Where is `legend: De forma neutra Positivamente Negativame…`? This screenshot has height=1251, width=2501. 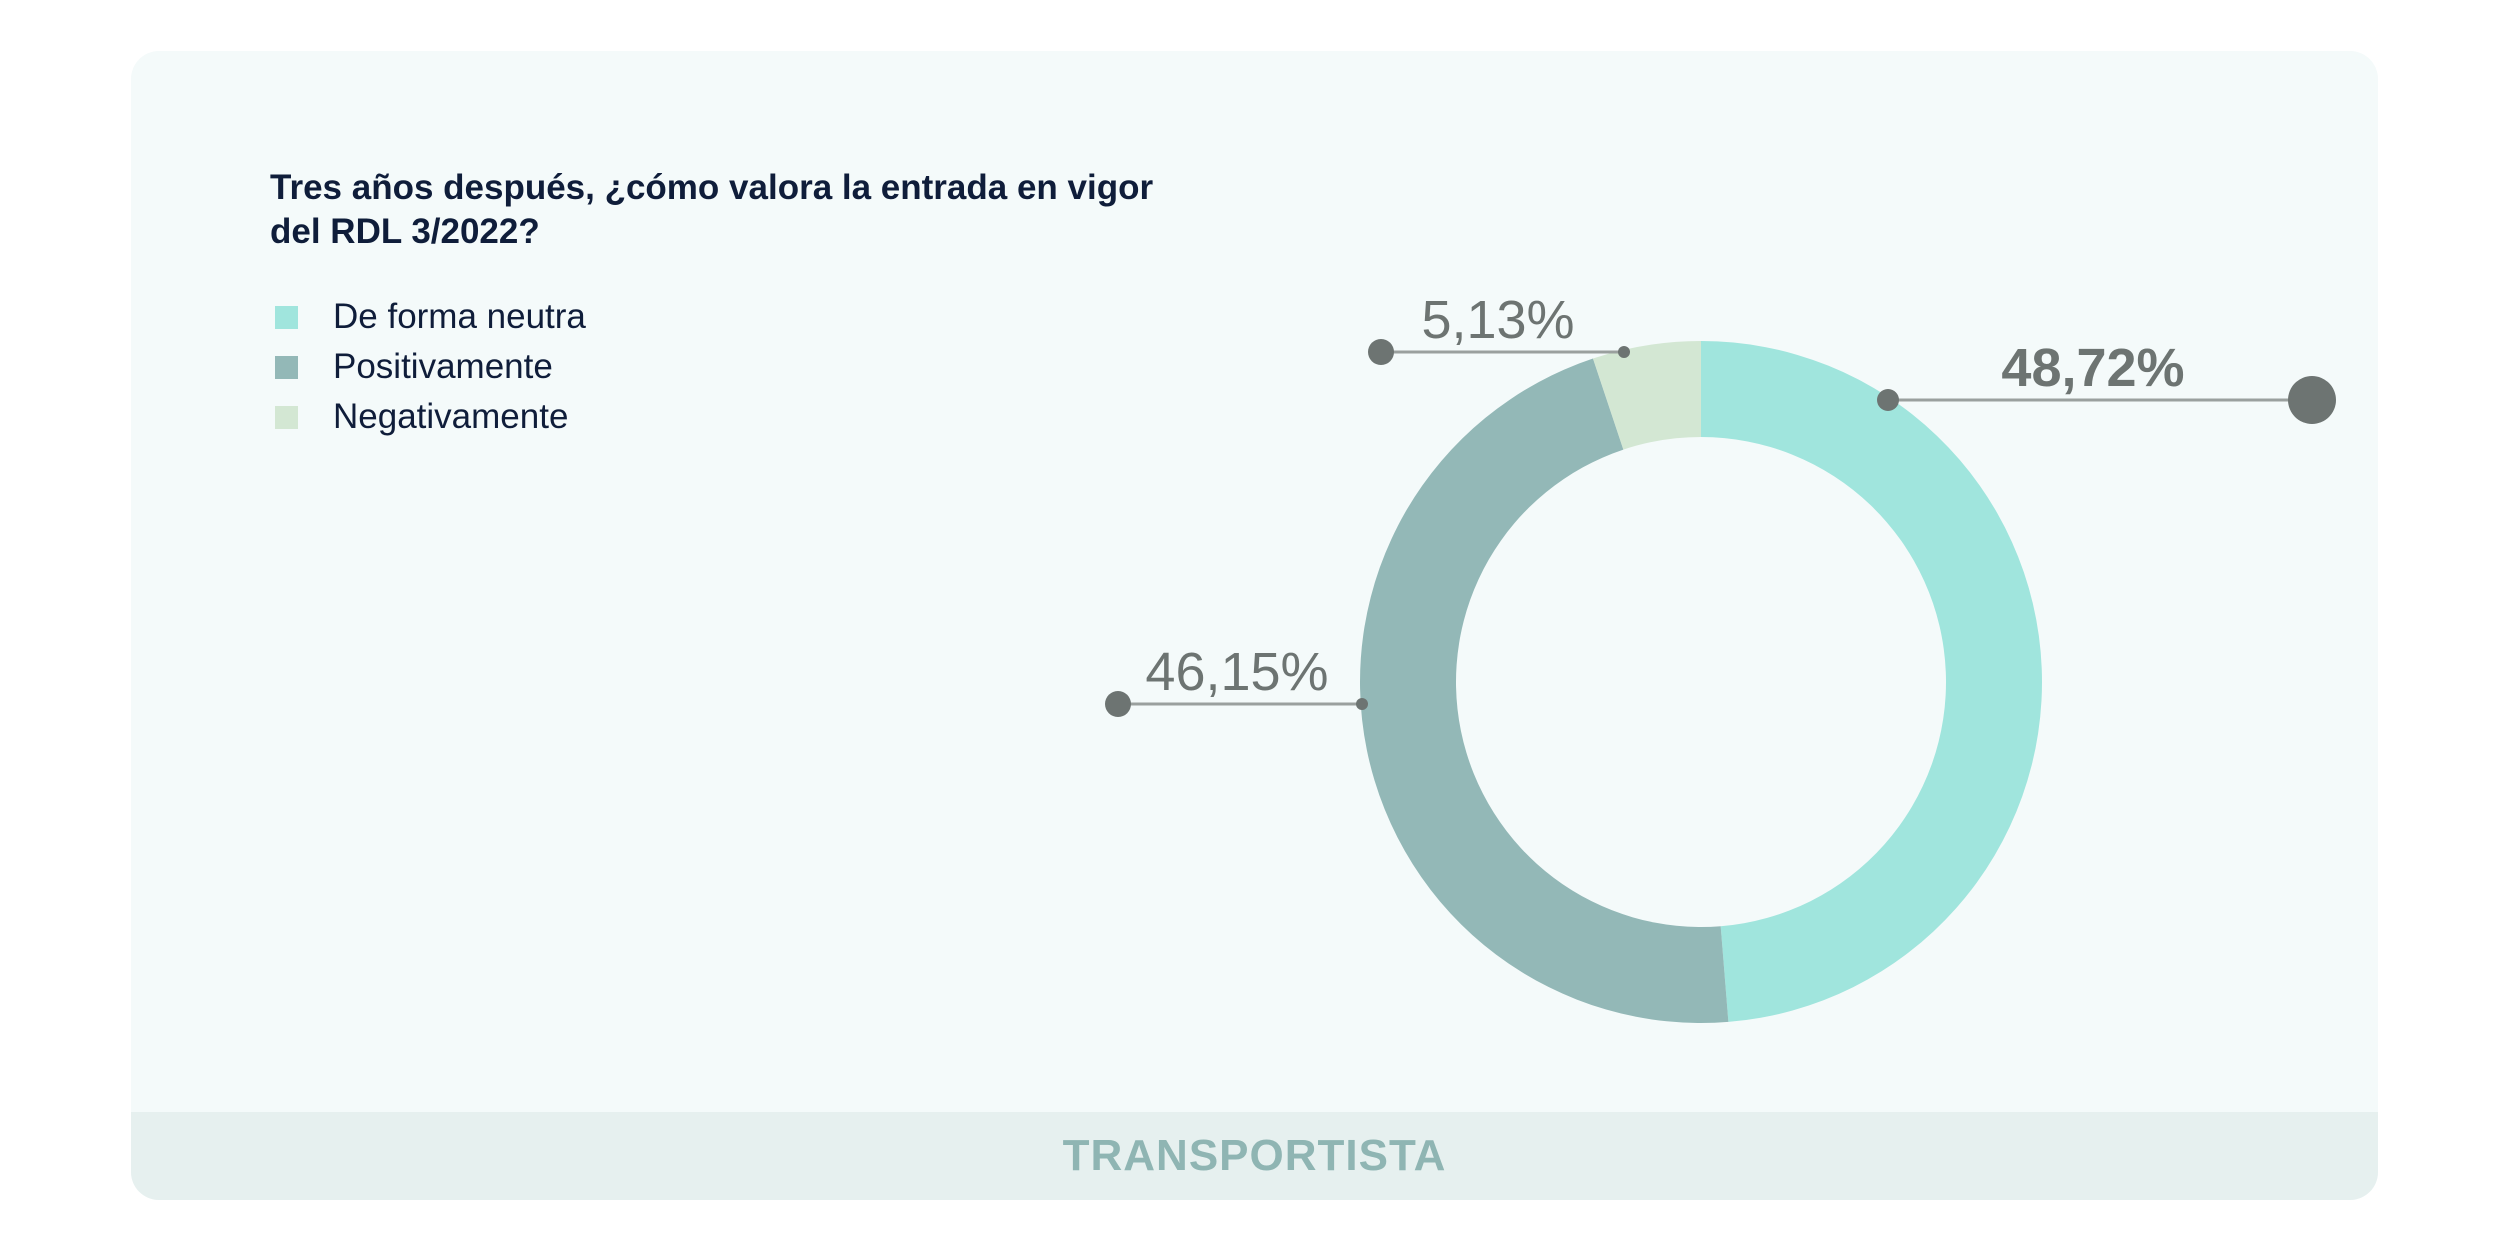 legend: De forma neutra Positivamente Negativame… is located at coordinates (430, 367).